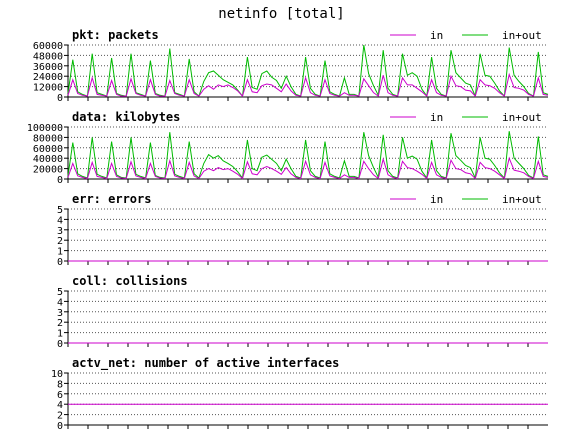 The image size is (563, 441). I want to click on ytick-label-err-5: 5, so click(60, 210).